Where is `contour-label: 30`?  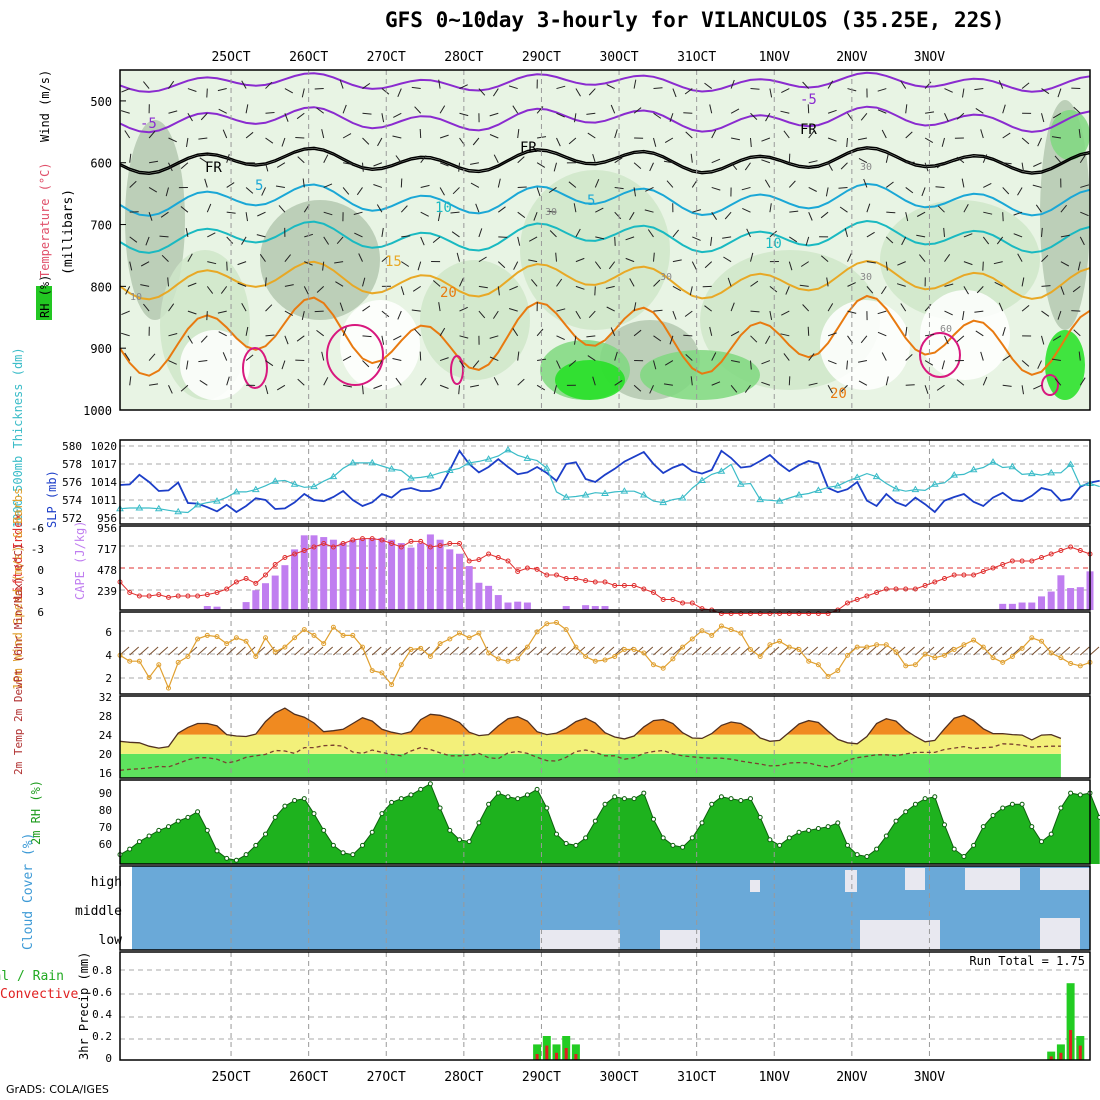 contour-label: 30 is located at coordinates (866, 167).